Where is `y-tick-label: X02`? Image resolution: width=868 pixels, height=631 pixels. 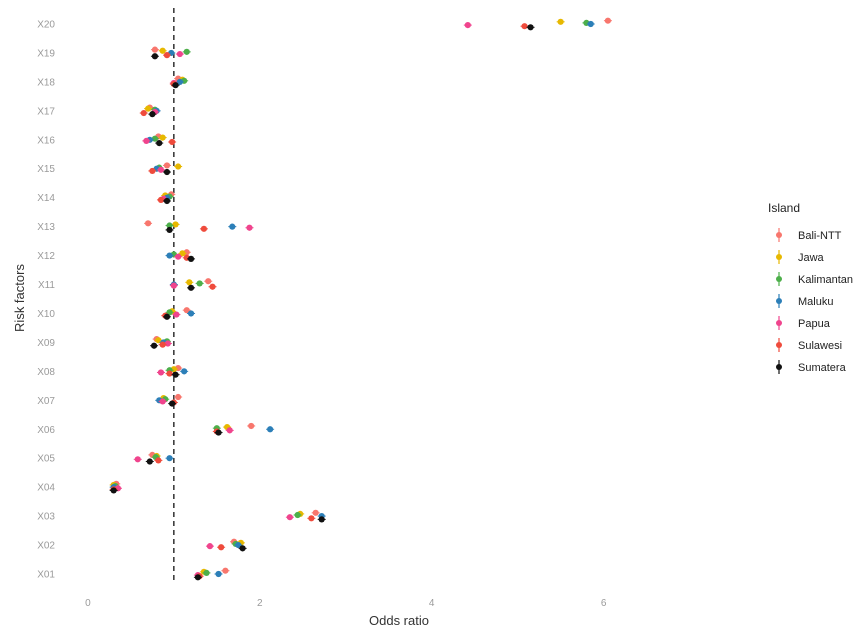
y-tick-label: X02 is located at coordinates (46, 546).